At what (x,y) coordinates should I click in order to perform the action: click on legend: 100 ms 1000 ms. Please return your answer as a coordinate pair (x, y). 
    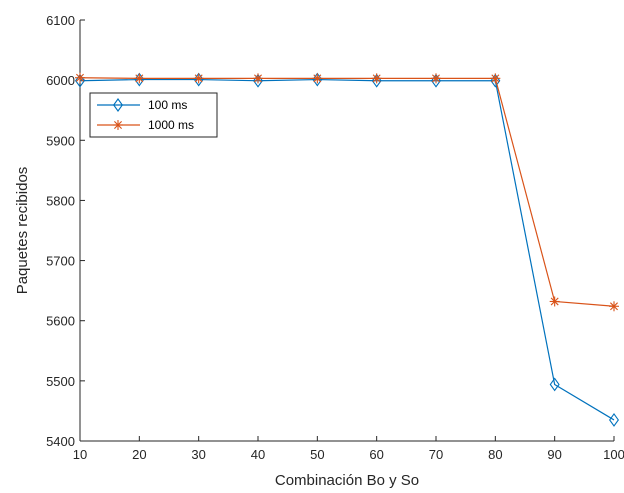
    Looking at the image, I should click on (153, 115).